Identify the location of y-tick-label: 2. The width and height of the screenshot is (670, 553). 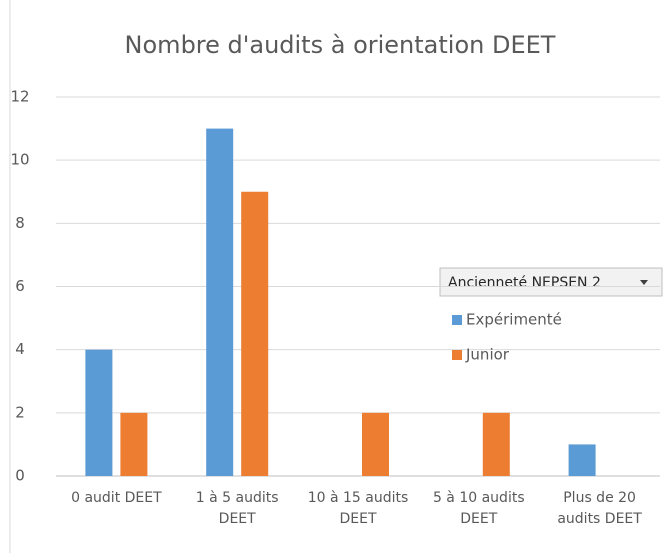
(20, 412).